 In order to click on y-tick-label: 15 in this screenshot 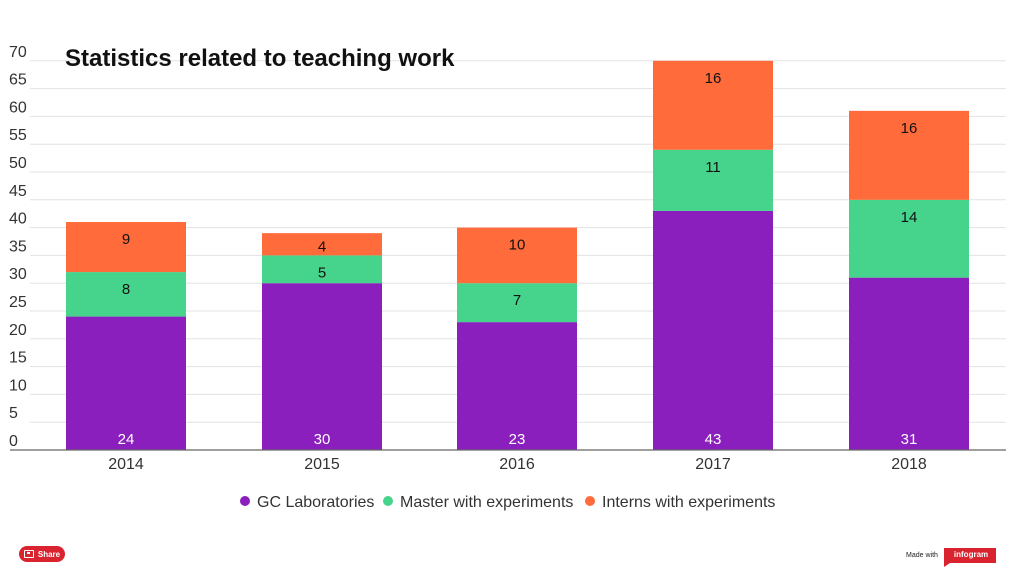, I will do `click(18, 358)`.